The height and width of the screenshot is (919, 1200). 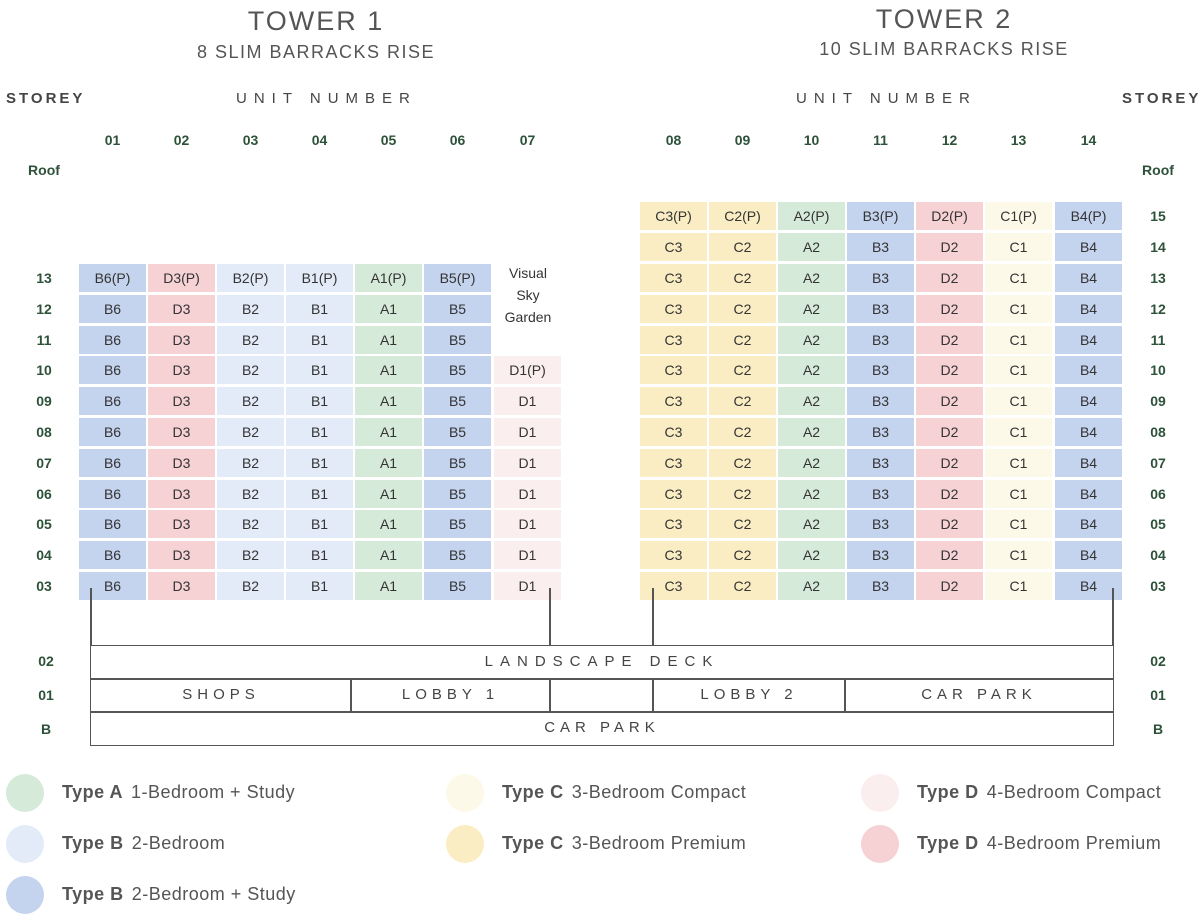 What do you see at coordinates (659, 792) in the screenshot?
I see `legend-description: 3-Bedroom Compact` at bounding box center [659, 792].